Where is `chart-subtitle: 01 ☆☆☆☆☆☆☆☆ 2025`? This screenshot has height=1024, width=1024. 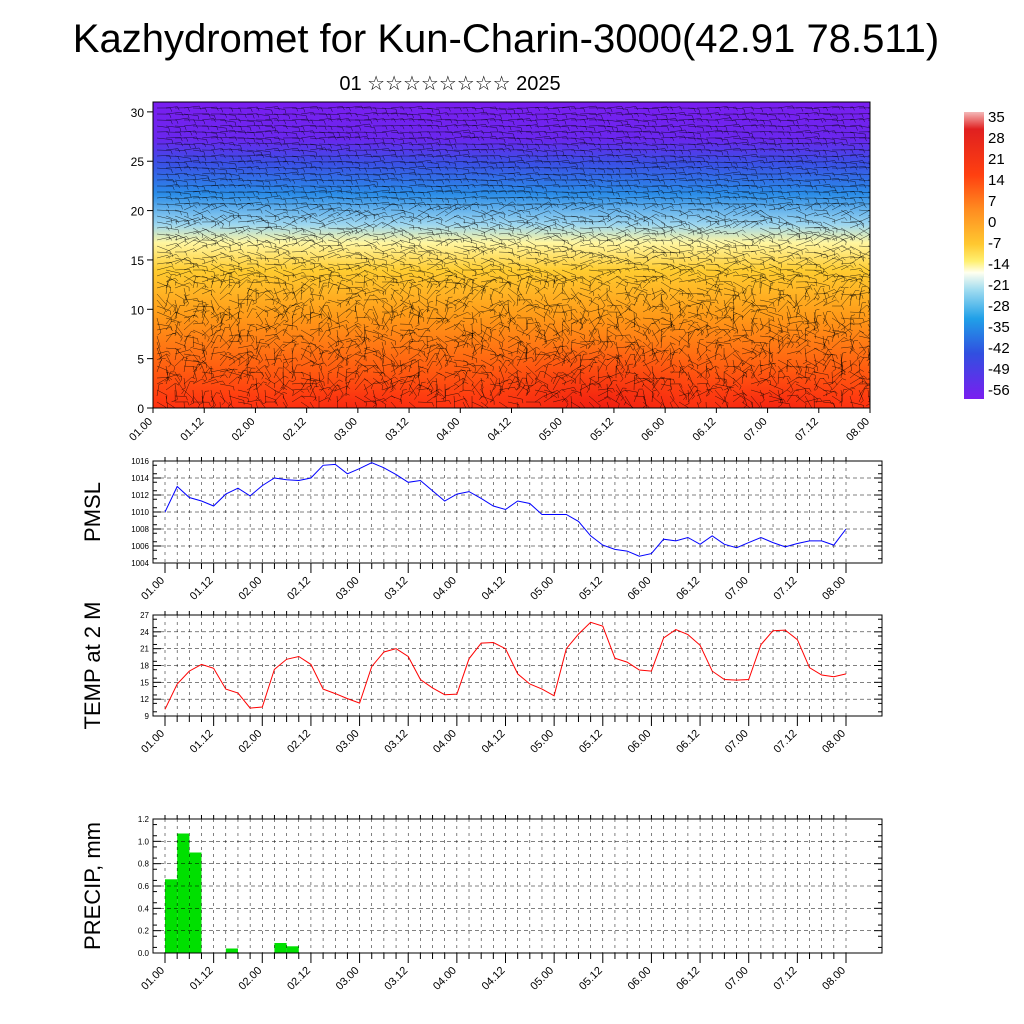
chart-subtitle: 01 ☆☆☆☆☆☆☆☆ 2025 is located at coordinates (450, 84).